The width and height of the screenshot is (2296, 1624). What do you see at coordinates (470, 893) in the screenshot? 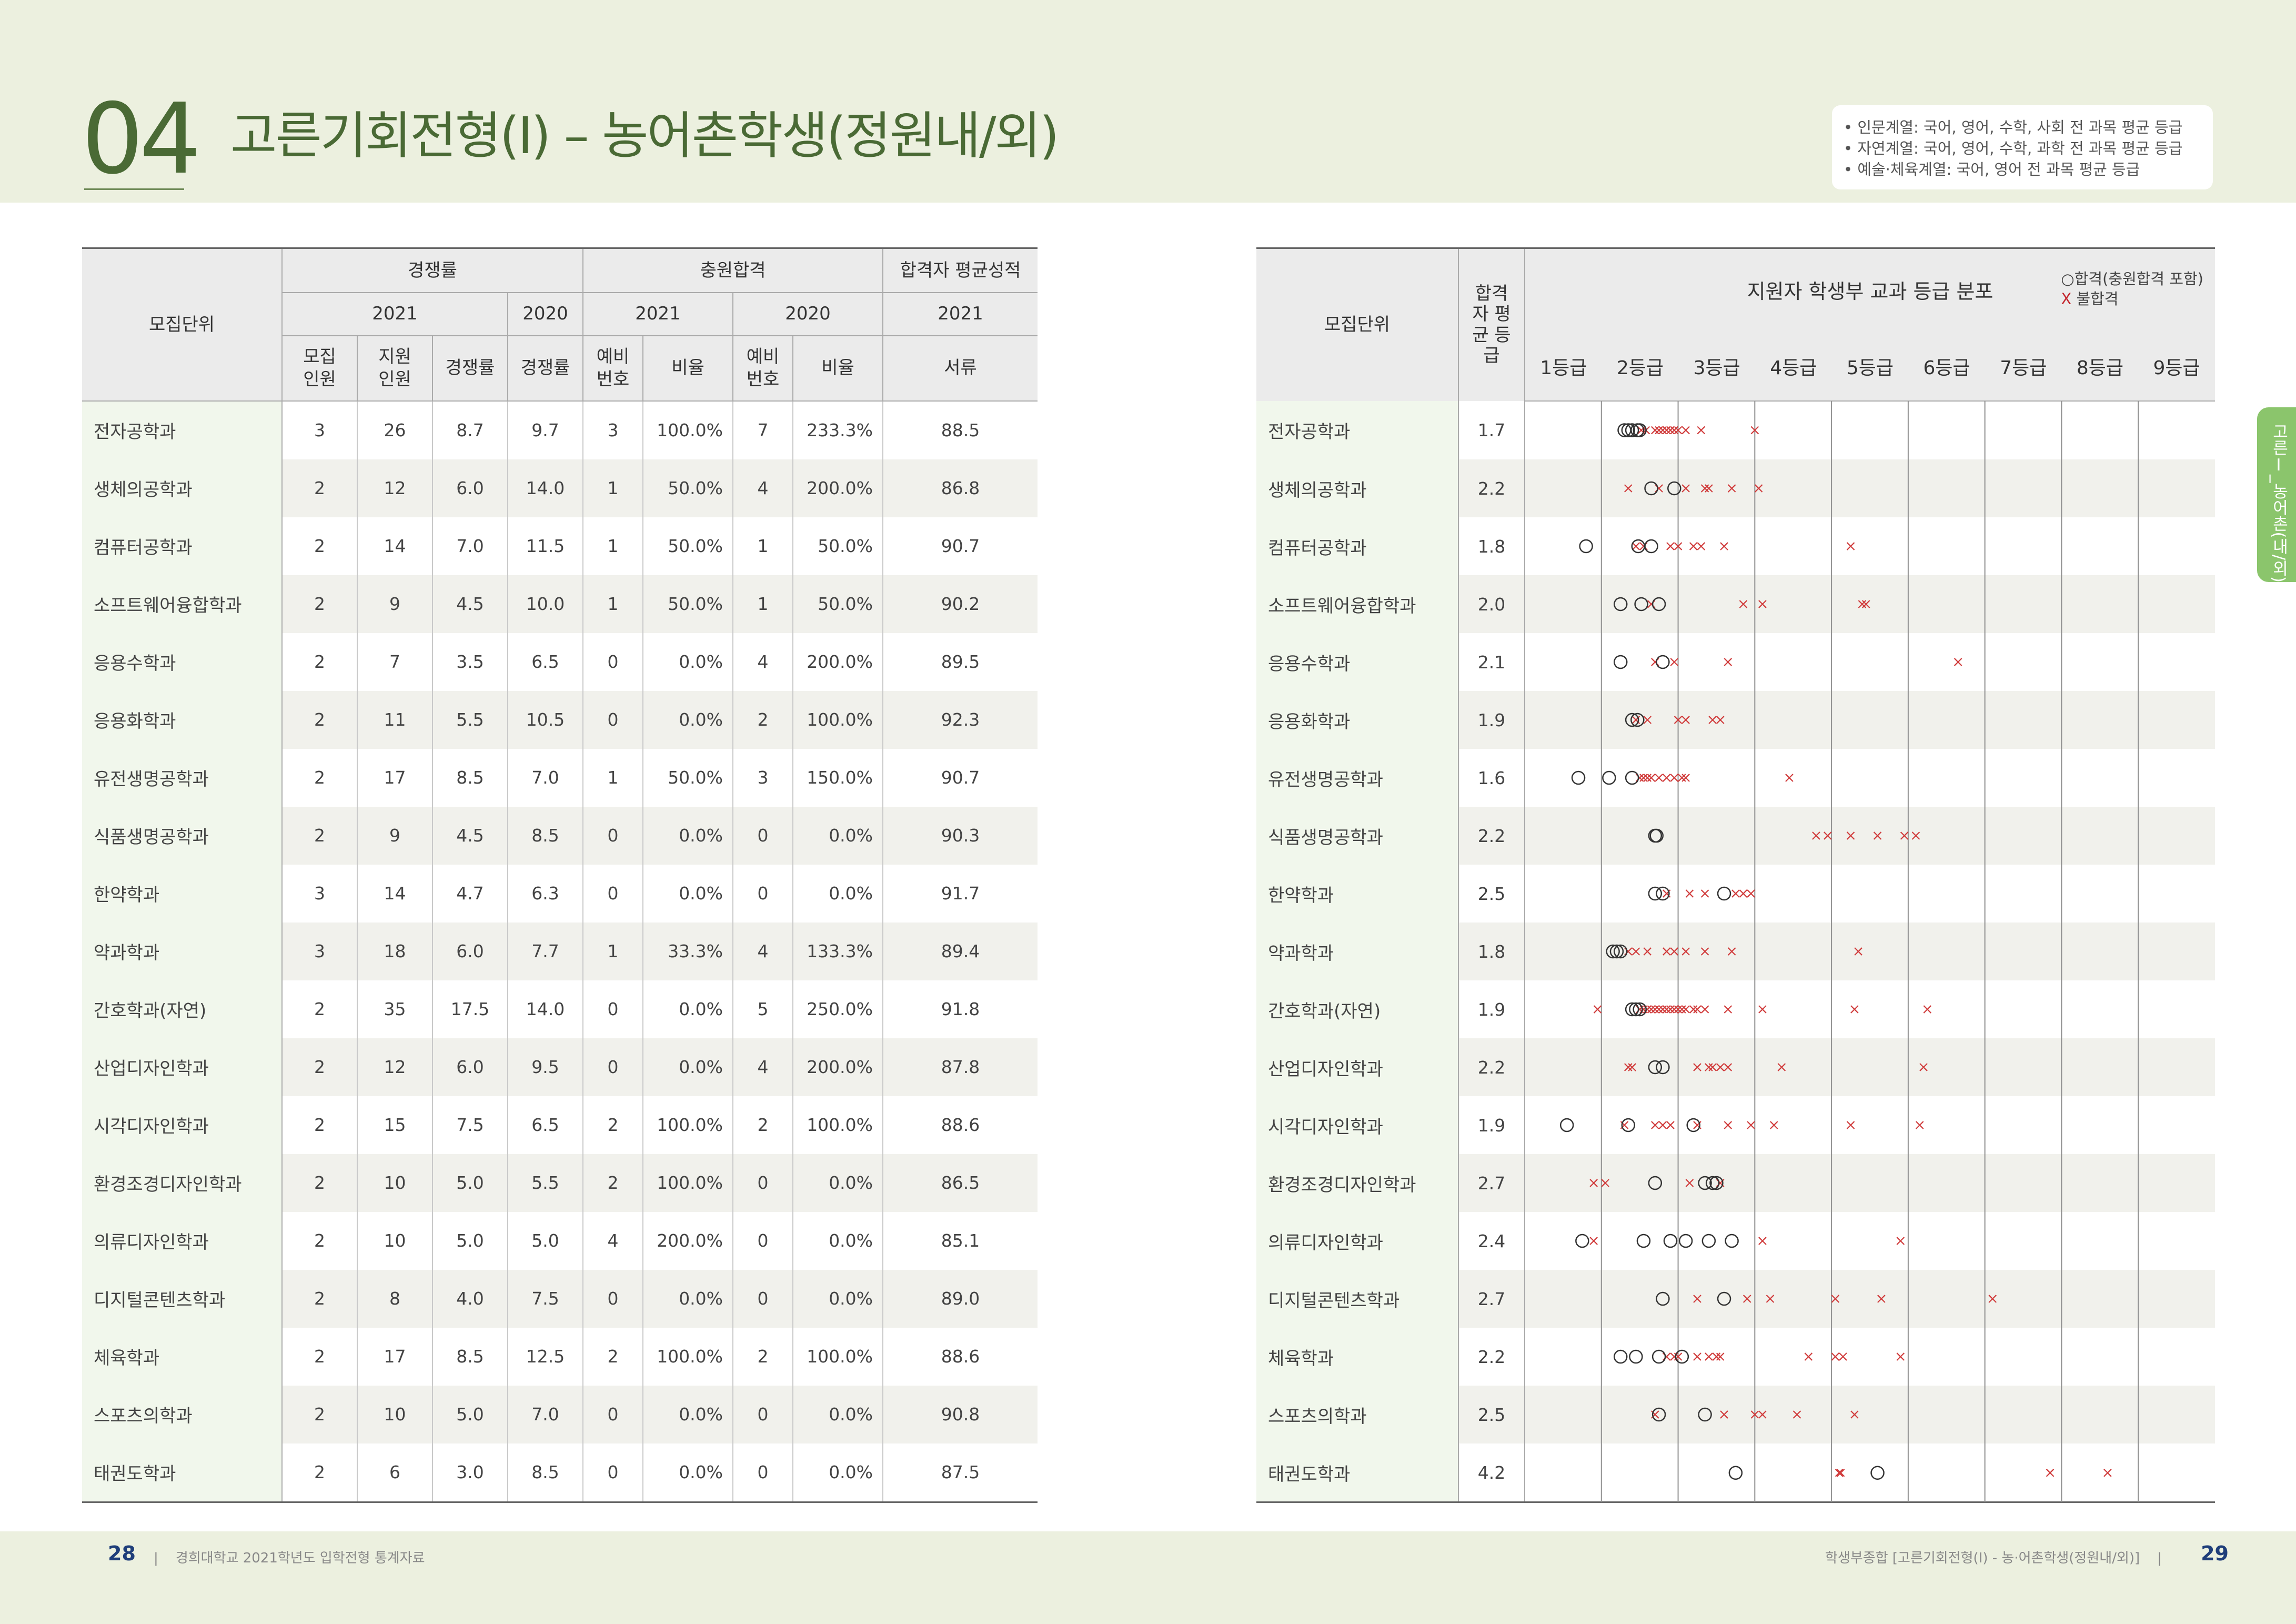
I see `cell-rate2021: 4.7` at bounding box center [470, 893].